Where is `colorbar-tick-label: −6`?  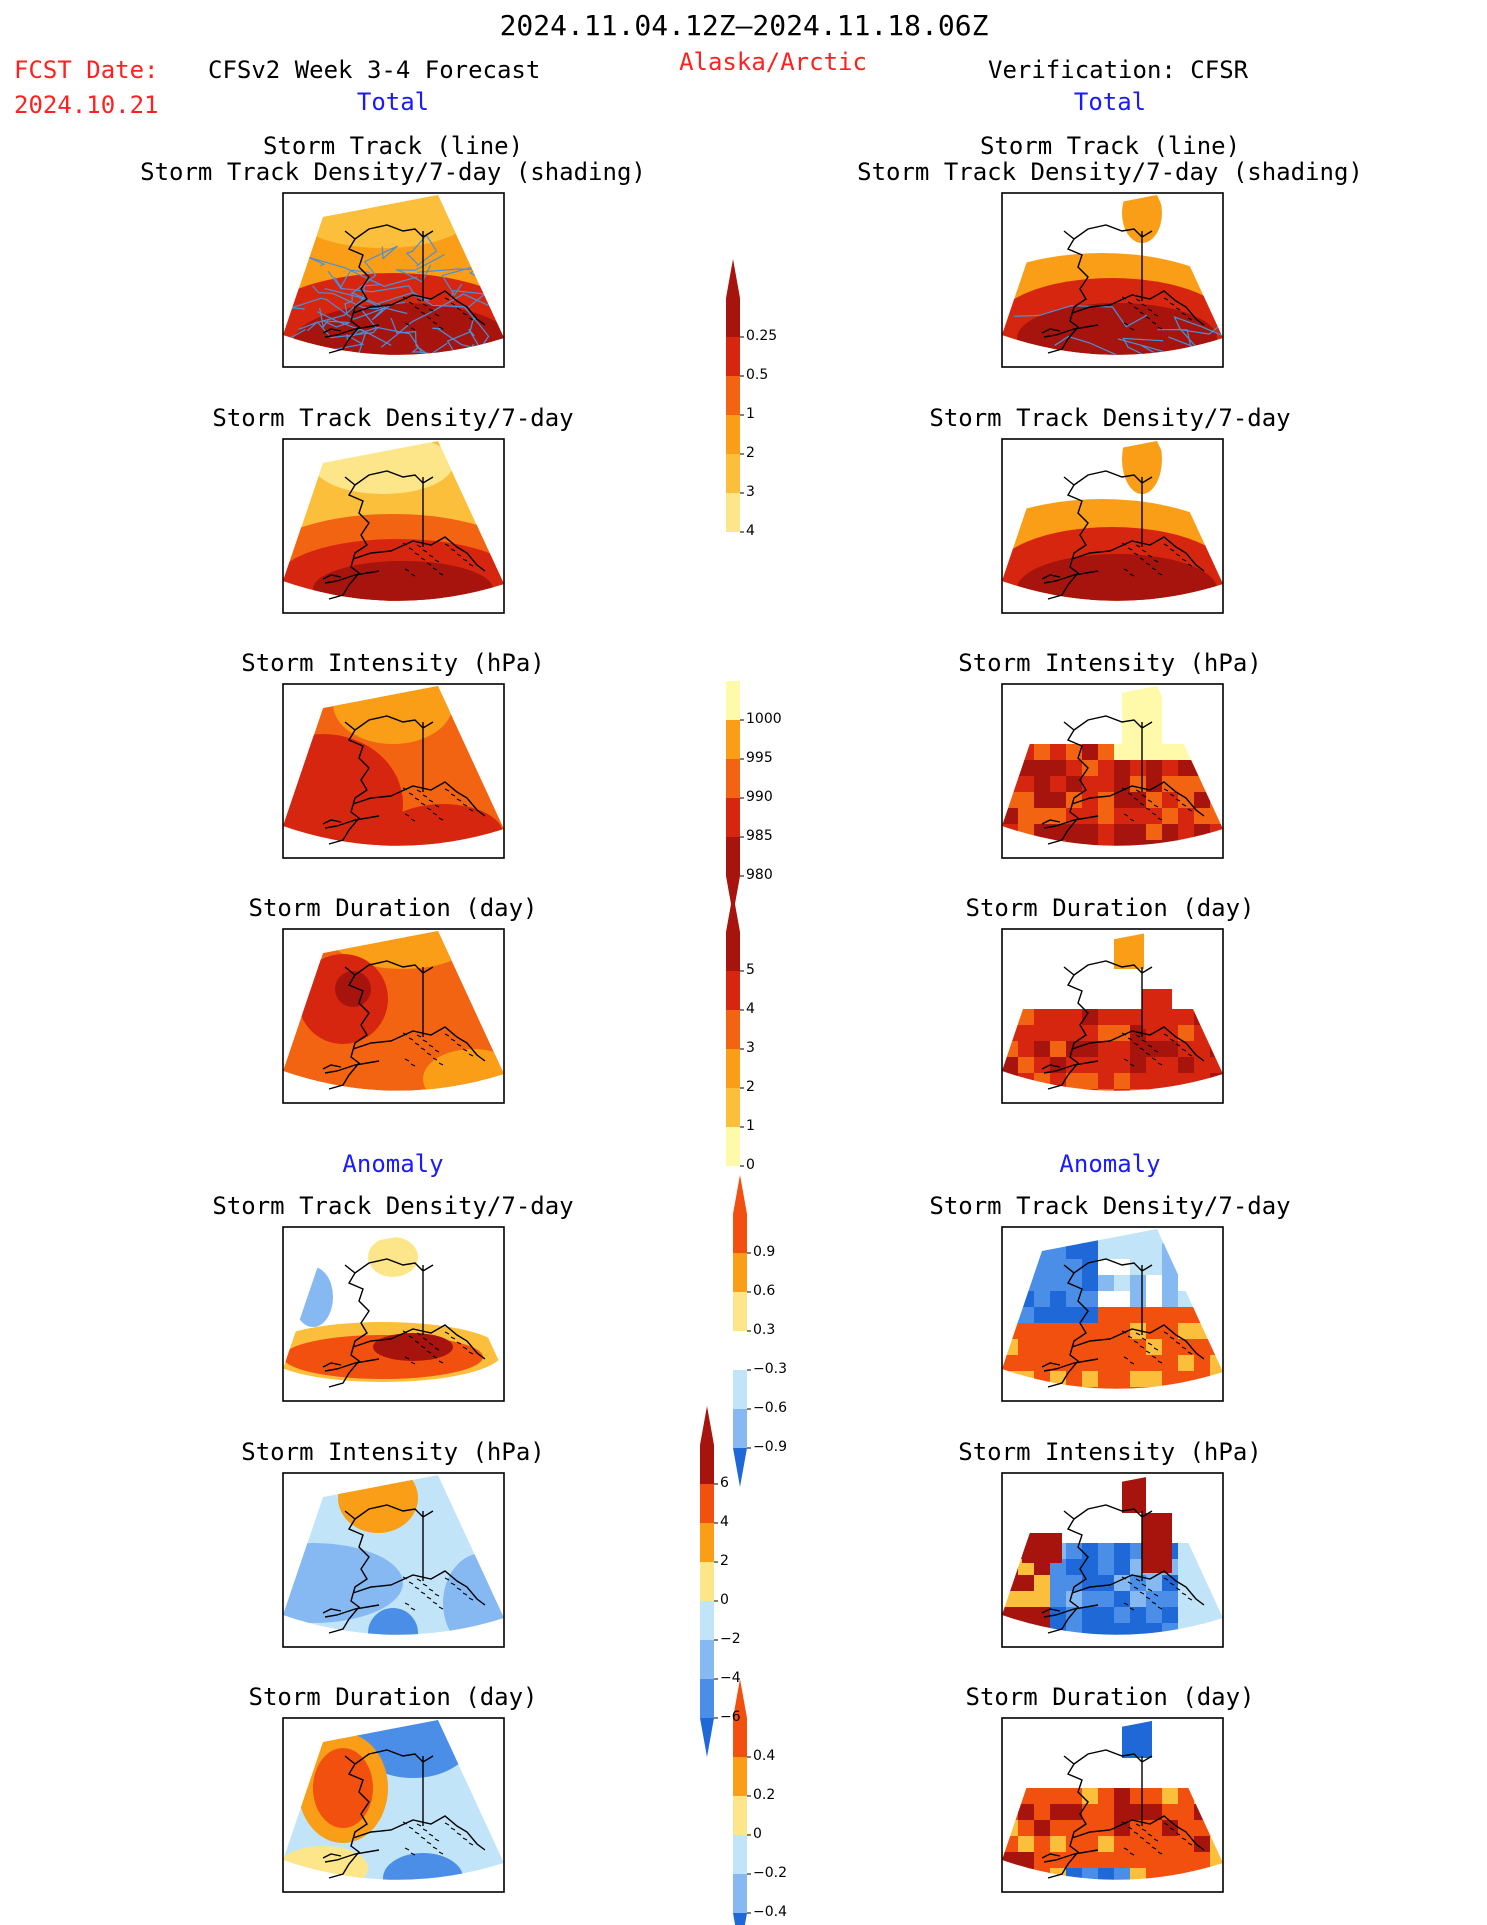
colorbar-tick-label: −6 is located at coordinates (730, 1717).